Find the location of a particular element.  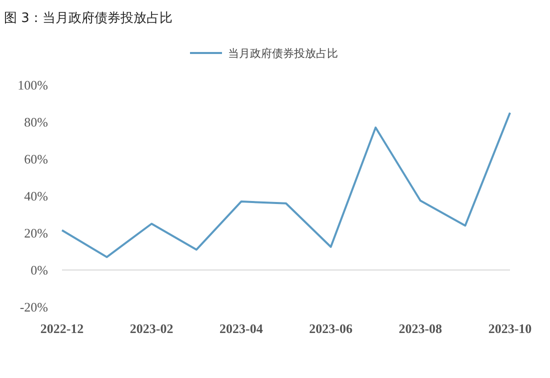

y-tick-label: -20% is located at coordinates (34, 307).